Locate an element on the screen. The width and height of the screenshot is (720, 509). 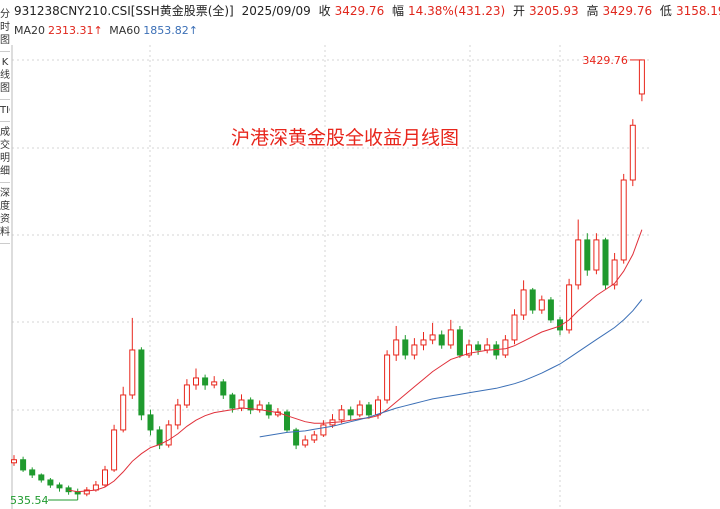
max-label: 3429.76 is located at coordinates (605, 60).